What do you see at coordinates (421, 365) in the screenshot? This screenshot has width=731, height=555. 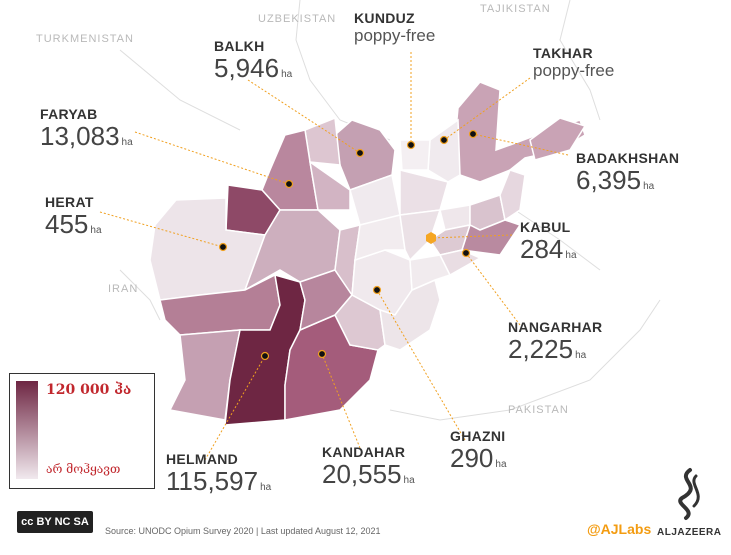 I see `leader-ghazni` at bounding box center [421, 365].